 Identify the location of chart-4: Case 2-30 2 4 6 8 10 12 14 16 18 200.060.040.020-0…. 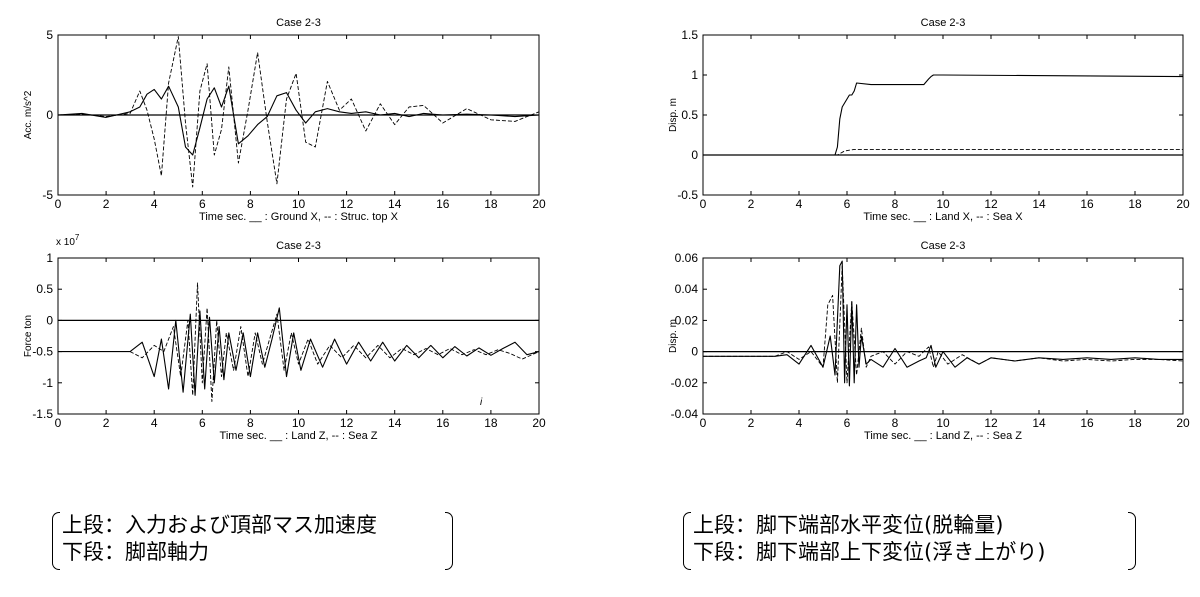
(929, 341).